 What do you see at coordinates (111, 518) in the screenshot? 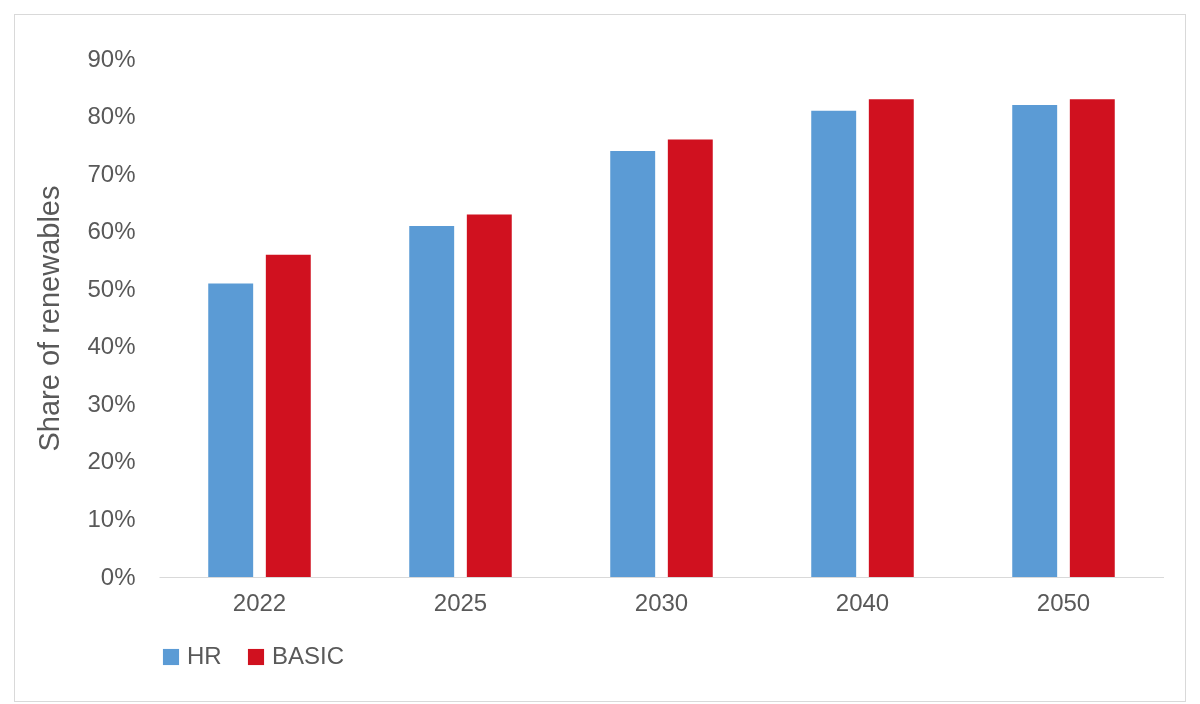
I see `y-tick-label: 10%` at bounding box center [111, 518].